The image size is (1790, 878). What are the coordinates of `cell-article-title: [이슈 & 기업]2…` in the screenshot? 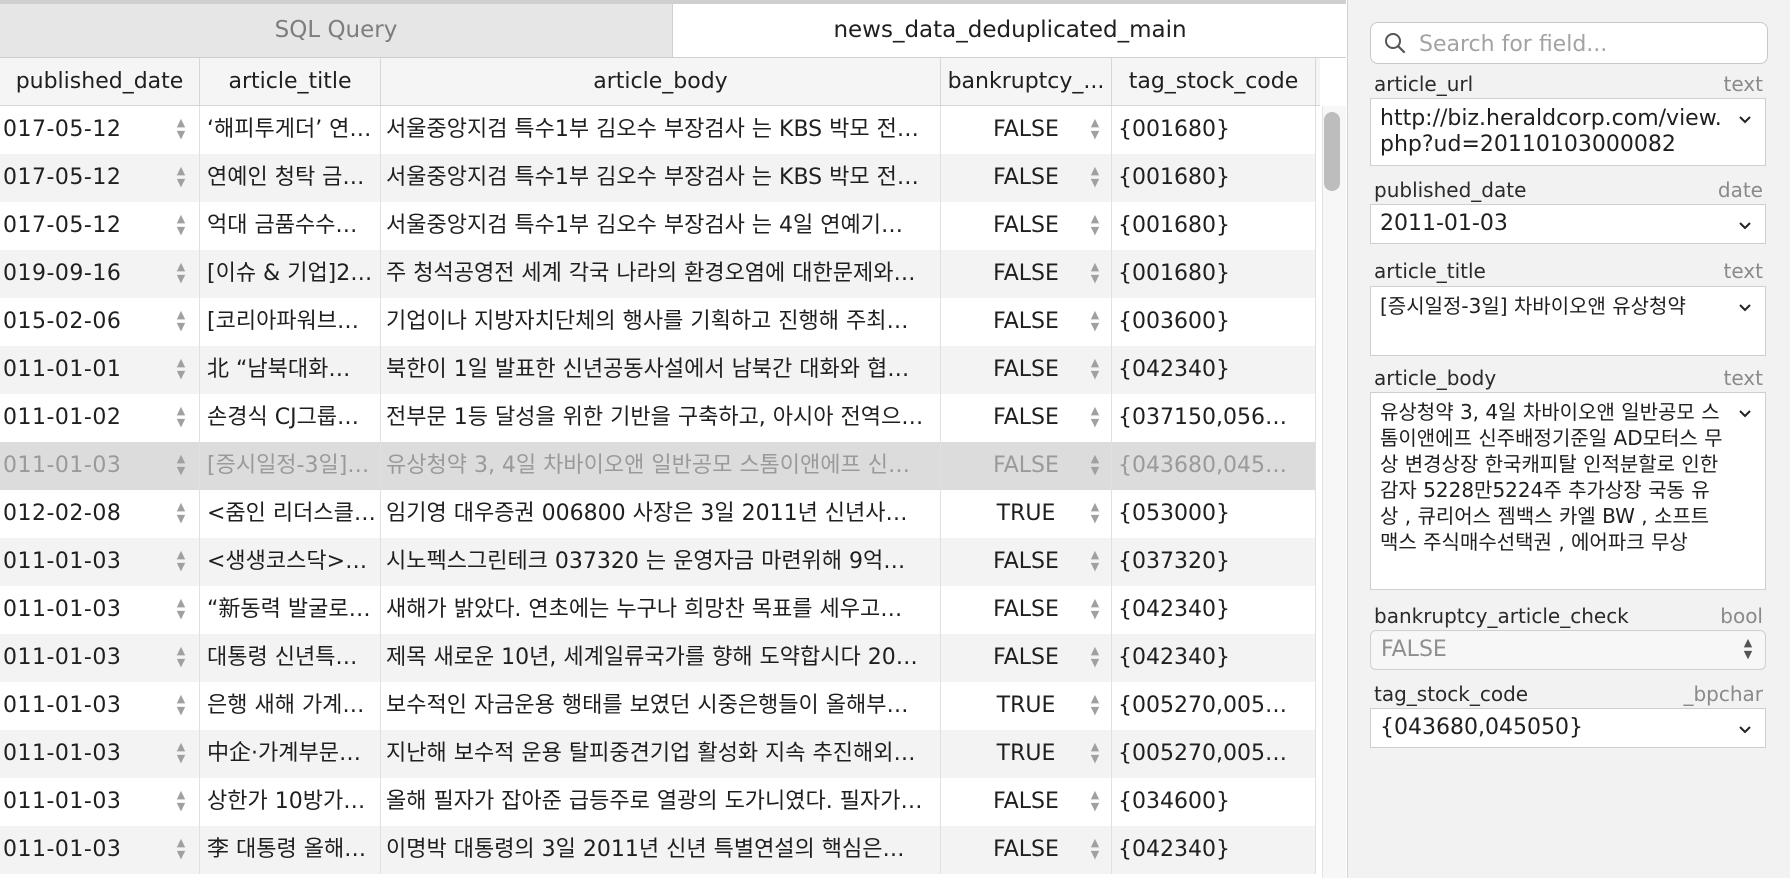 It's located at (290, 274).